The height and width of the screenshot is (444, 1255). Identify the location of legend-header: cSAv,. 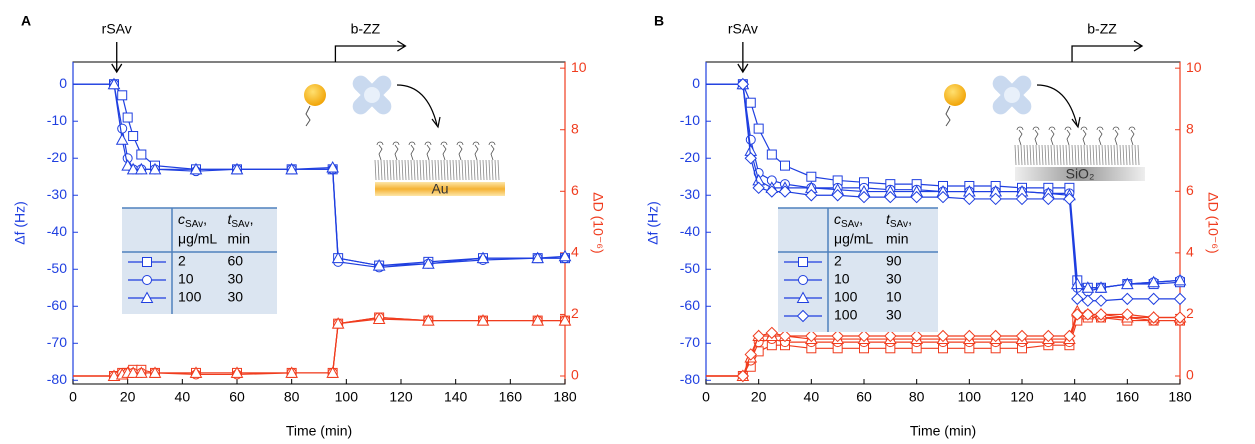
(192, 220).